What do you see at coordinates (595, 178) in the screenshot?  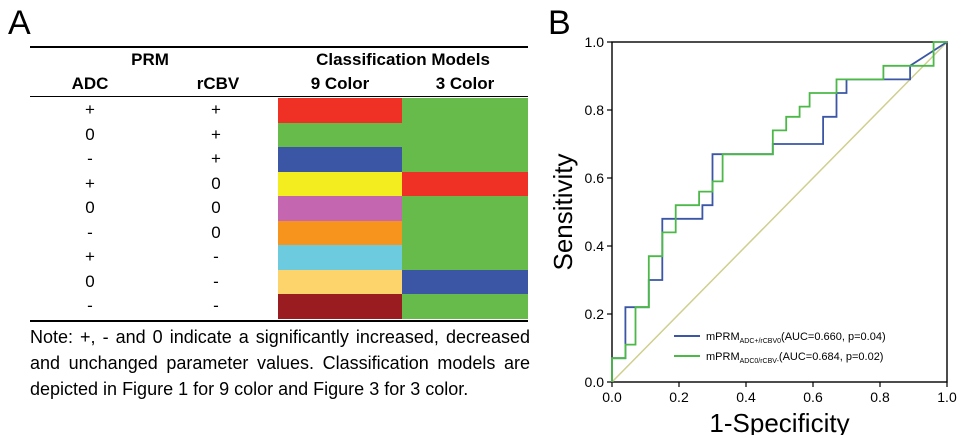 I see `y-tick-label: 0.6` at bounding box center [595, 178].